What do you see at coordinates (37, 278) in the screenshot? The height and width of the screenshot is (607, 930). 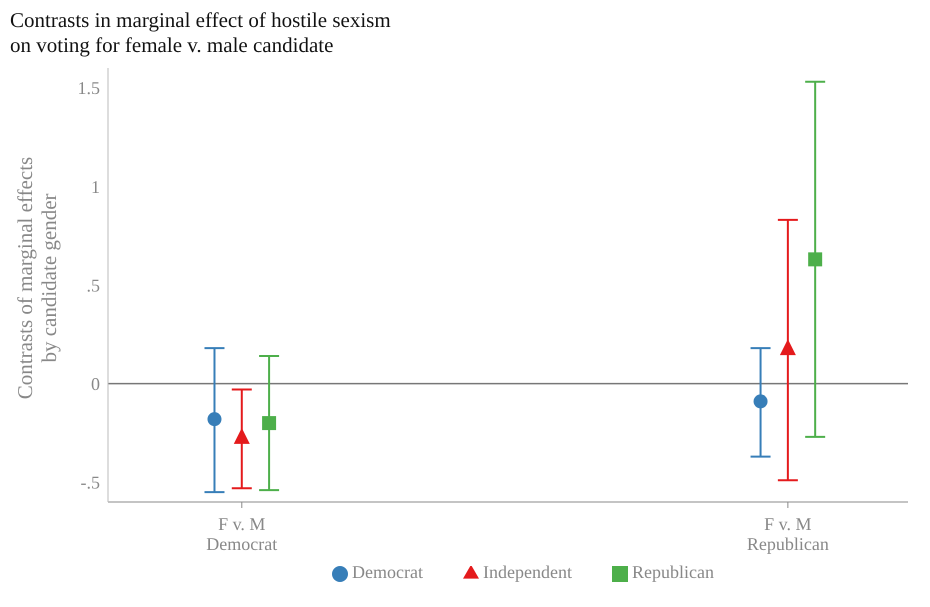 I see `y-axis-title: Contrasts of marginal effects by candidate gender` at bounding box center [37, 278].